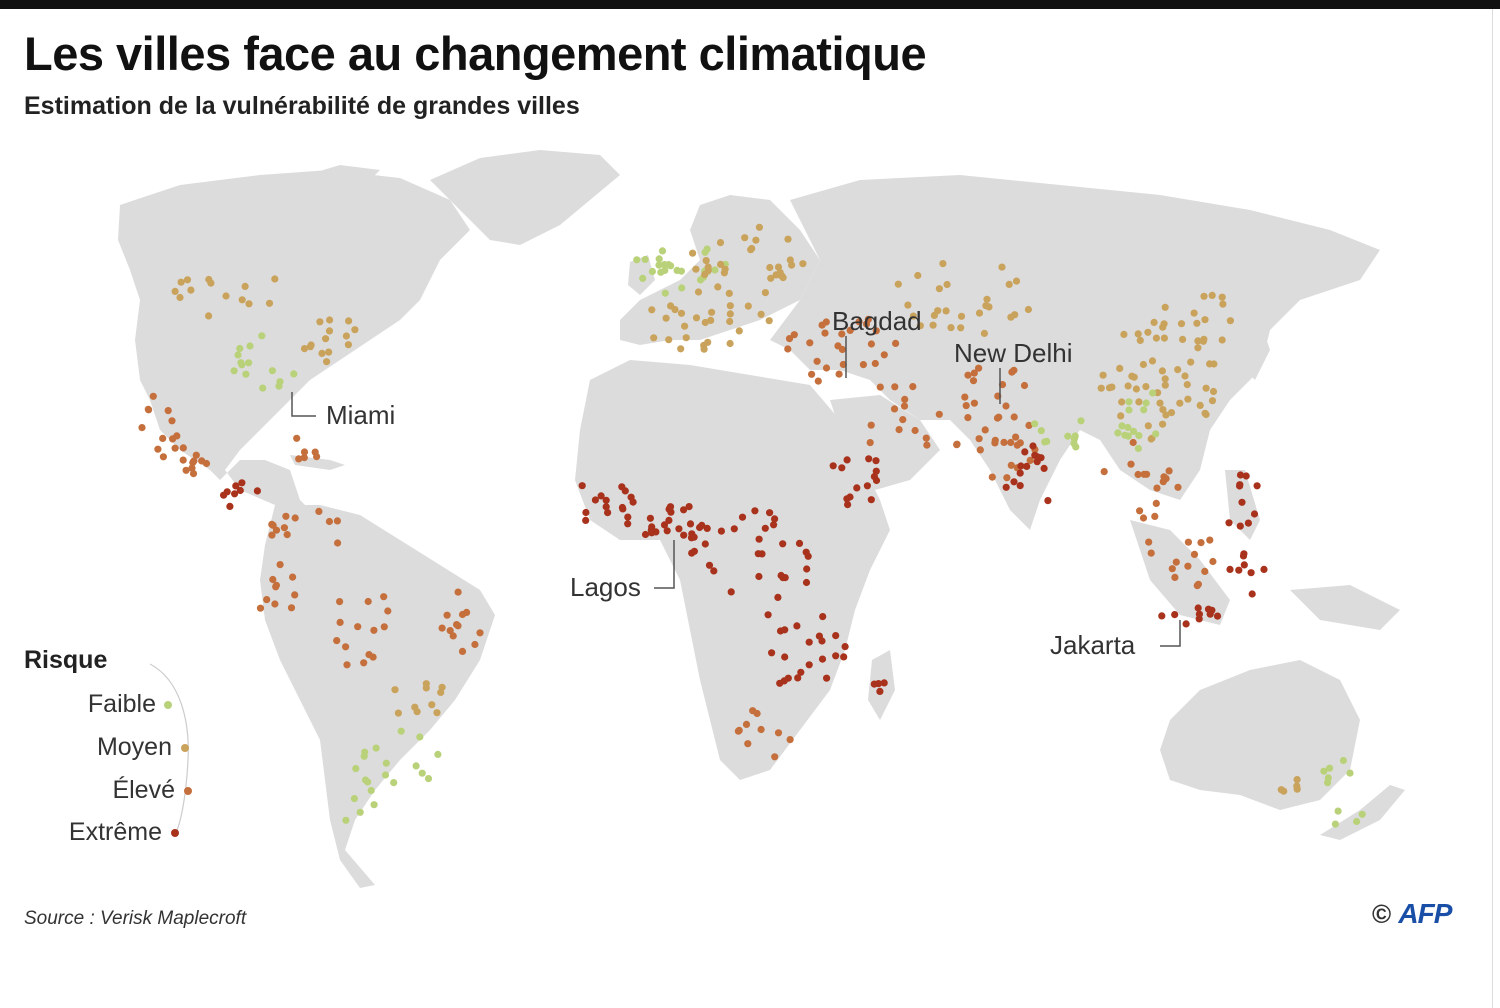 The width and height of the screenshot is (1500, 1008). Describe the element at coordinates (1075, 352) in the screenshot. I see `asia-shape` at that location.